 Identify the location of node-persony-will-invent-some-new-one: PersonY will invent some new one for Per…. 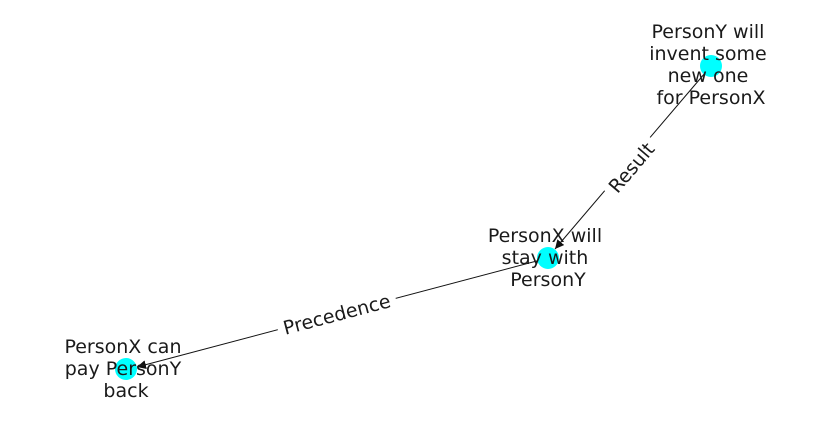
(711, 65).